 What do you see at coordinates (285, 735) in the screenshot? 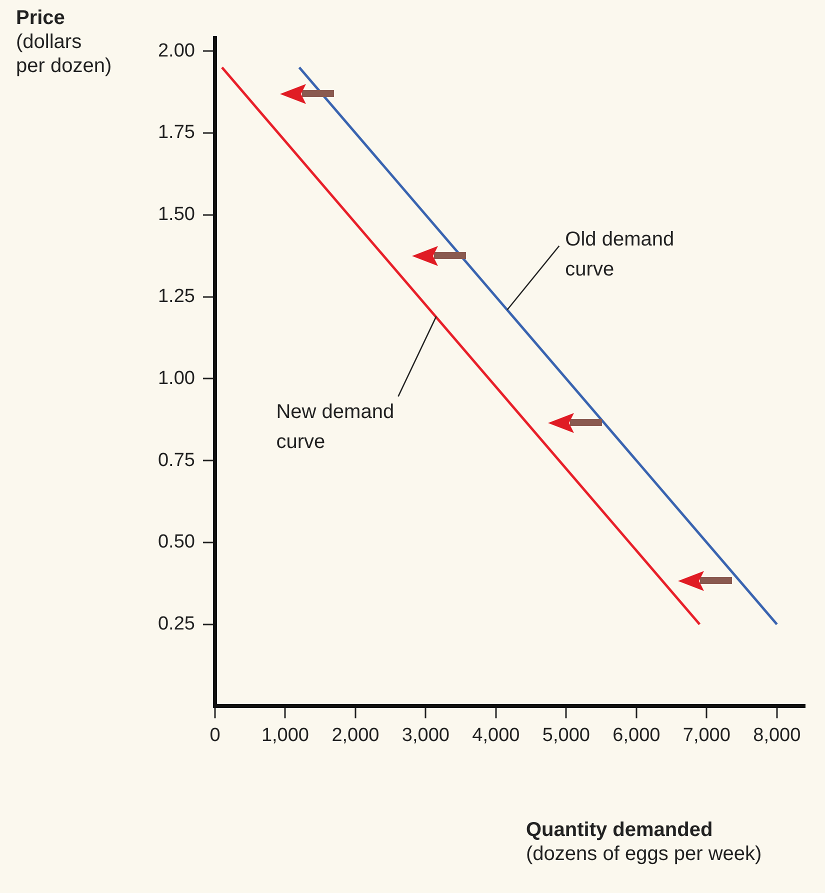
I see `x-tick-label: 1,000` at bounding box center [285, 735].